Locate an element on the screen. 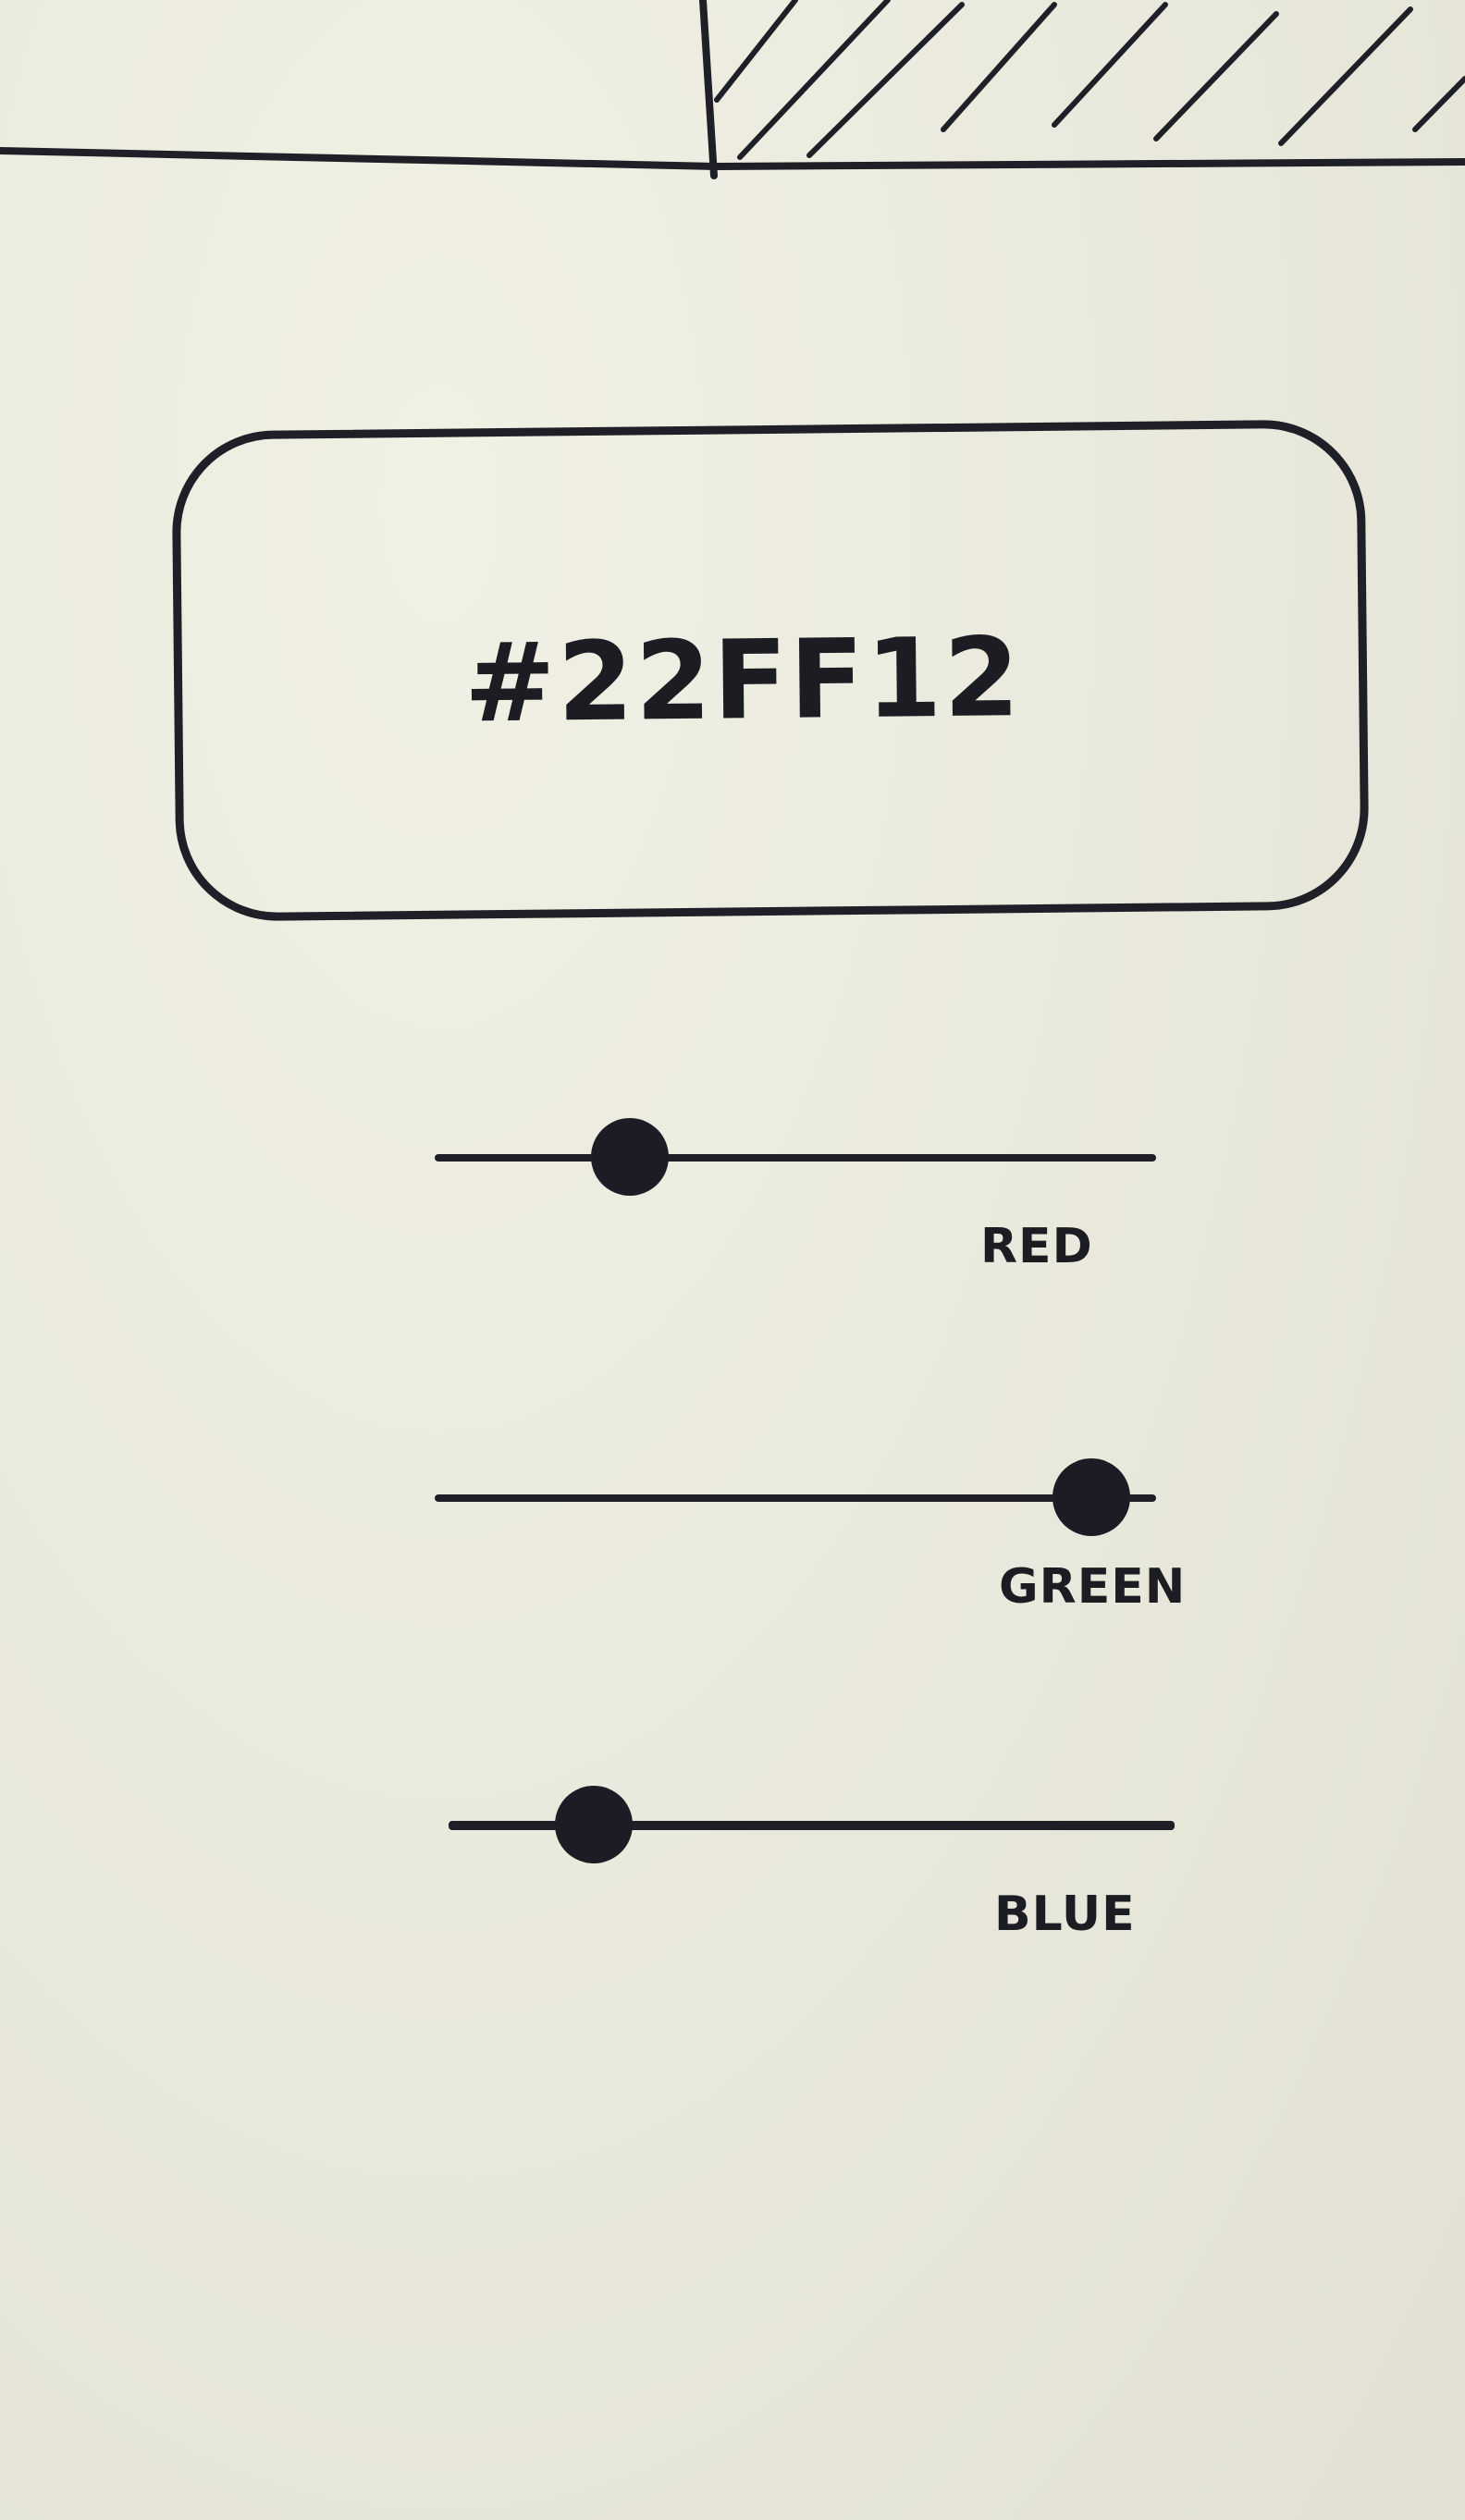  top-bar is located at coordinates (732, 89).